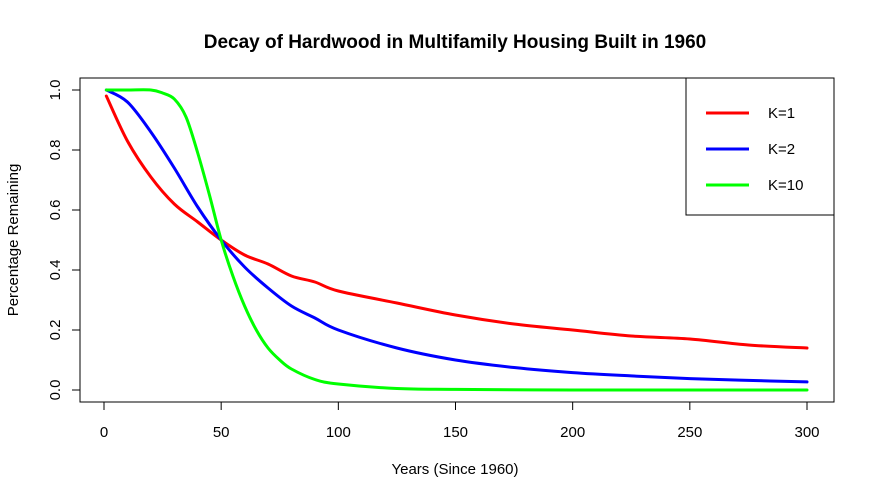 The height and width of the screenshot is (500, 875). Describe the element at coordinates (55, 90) in the screenshot. I see `y-tick-label: 1.0` at that location.